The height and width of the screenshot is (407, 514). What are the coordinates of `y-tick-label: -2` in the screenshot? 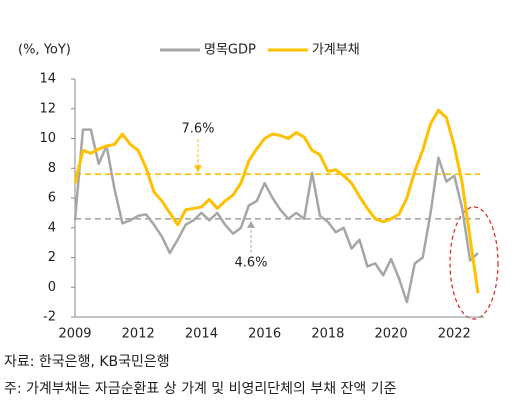 It's located at (49, 317).